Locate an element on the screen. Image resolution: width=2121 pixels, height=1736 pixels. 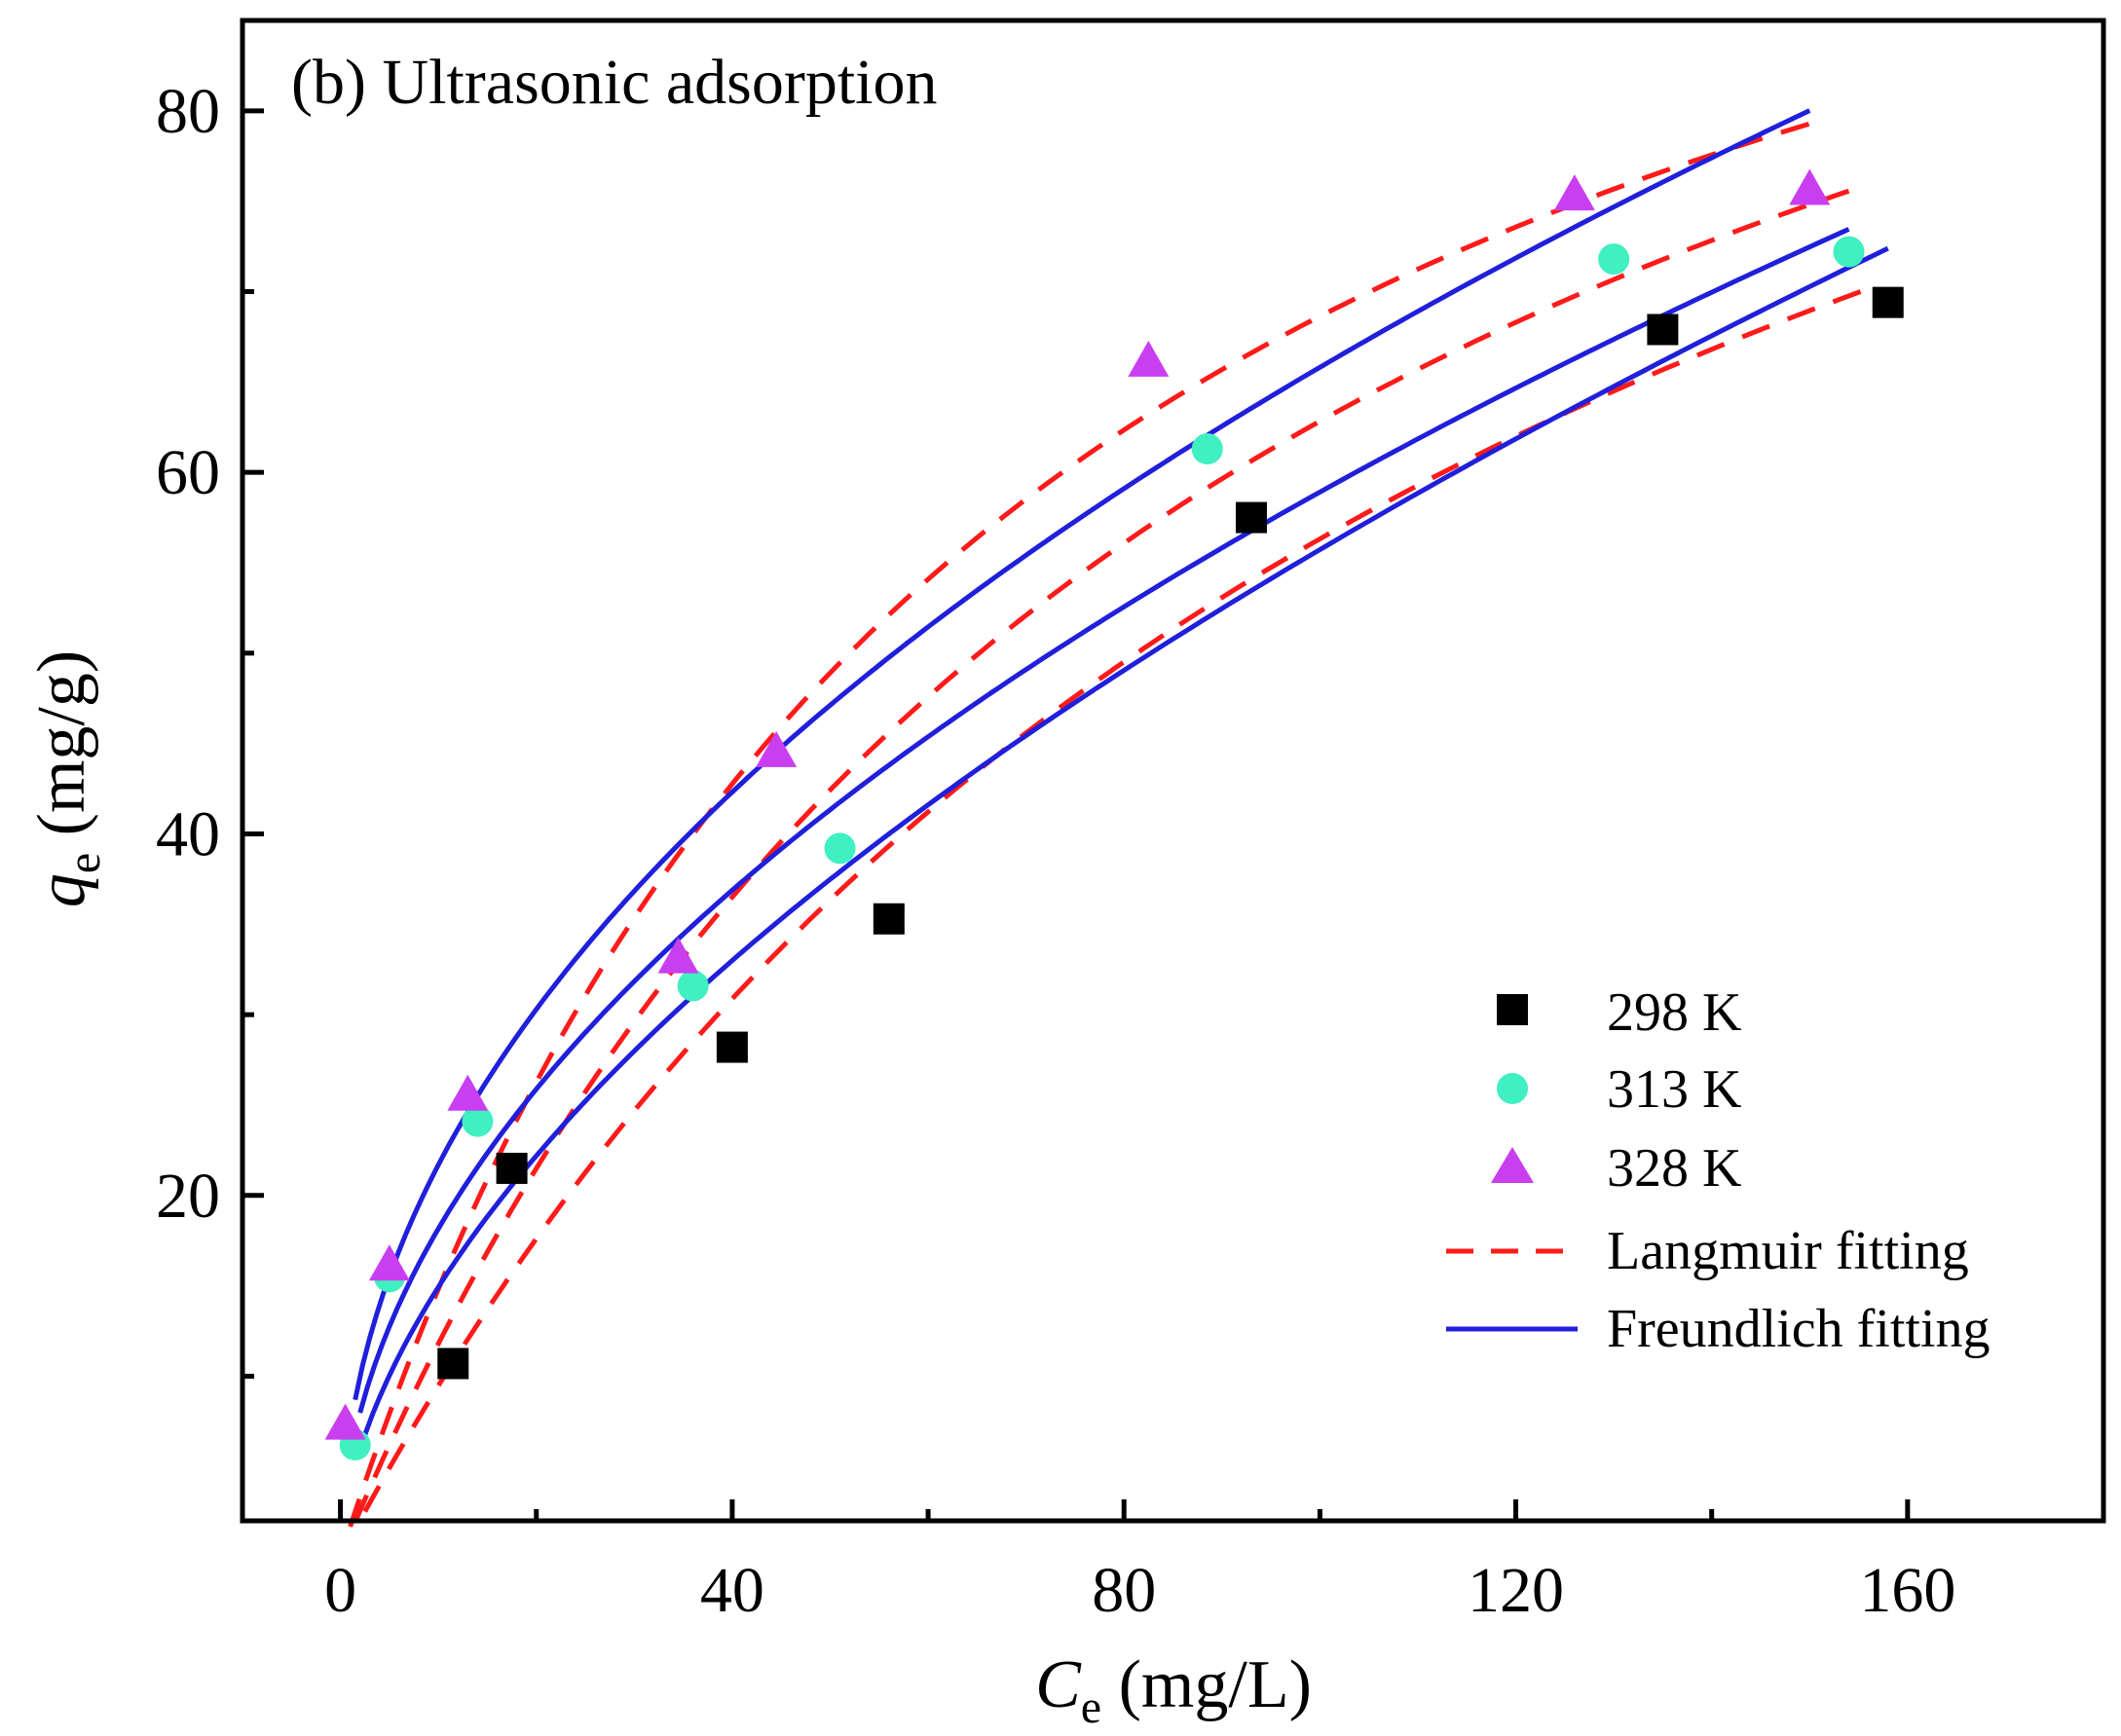
x-tick-labels: 0 40 80 120 160 is located at coordinates (1139, 1590).